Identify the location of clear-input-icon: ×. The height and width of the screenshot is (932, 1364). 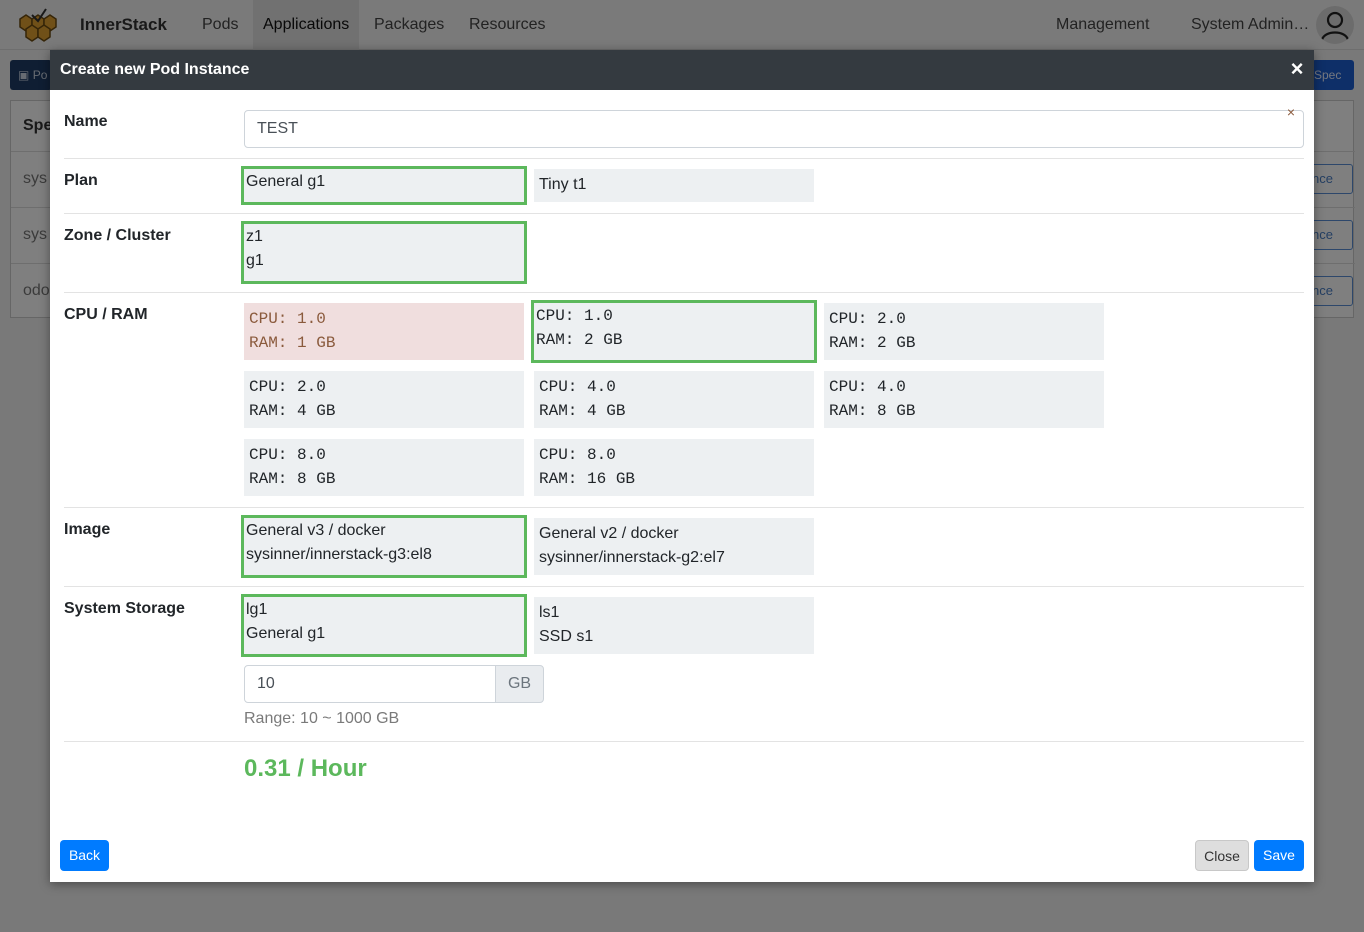
(1291, 112).